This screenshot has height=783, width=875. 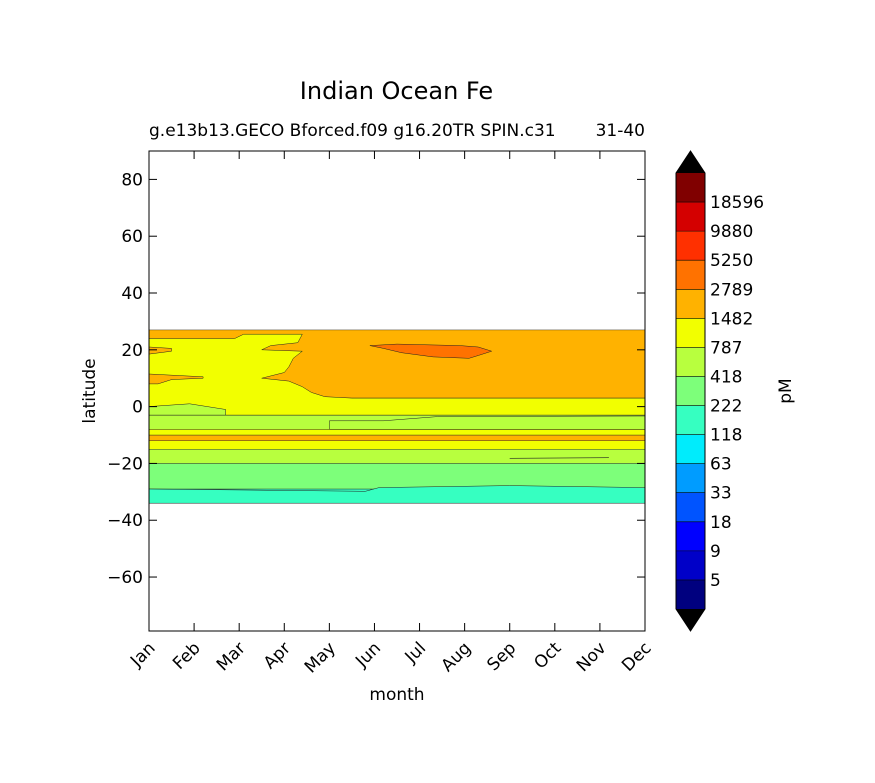 I want to click on contour-line, so click(x=559, y=458).